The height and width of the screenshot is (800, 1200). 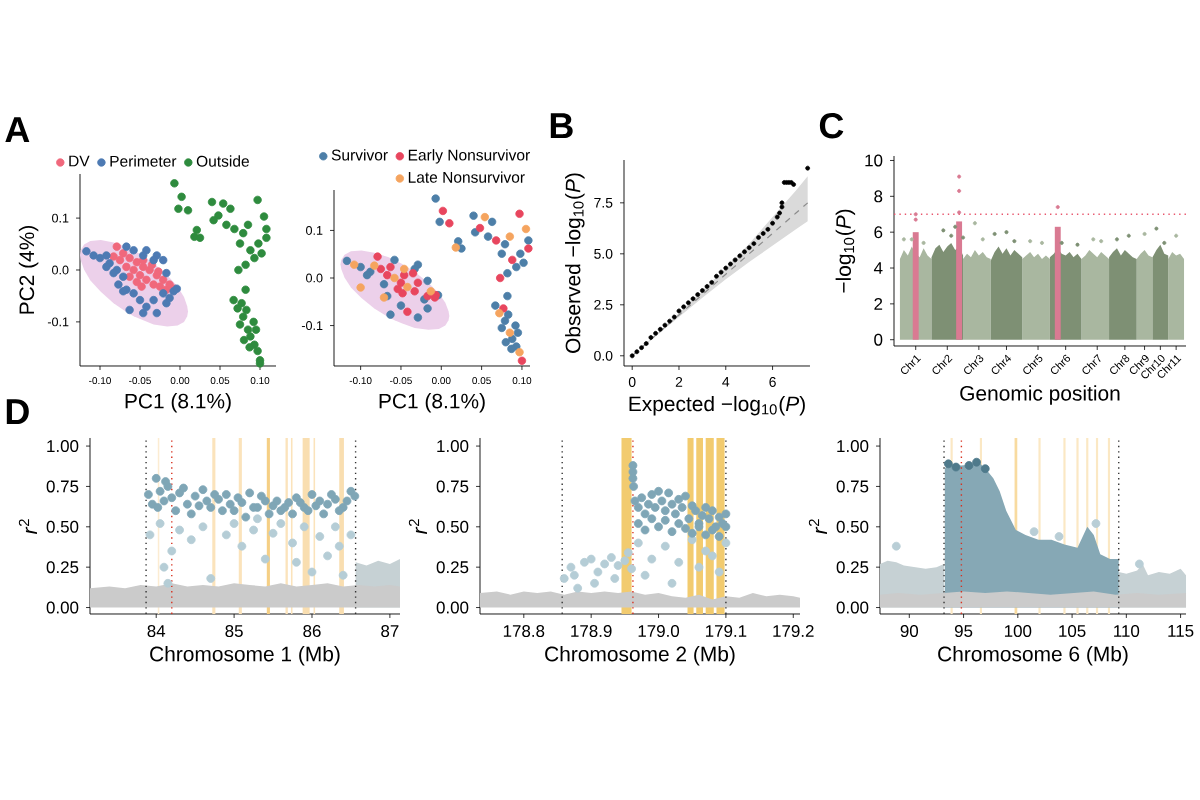 What do you see at coordinates (312, 631) in the screenshot?
I see `x-tick-label: 86` at bounding box center [312, 631].